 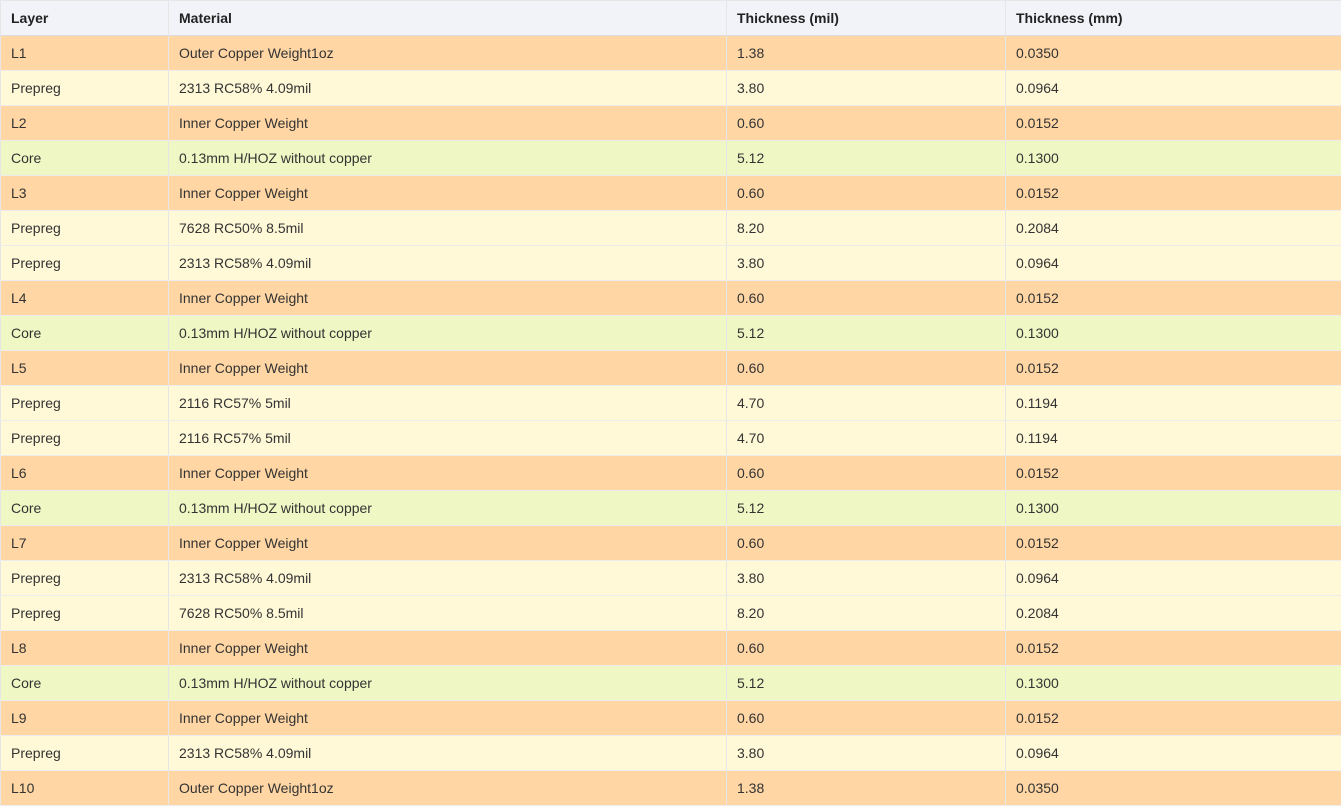 What do you see at coordinates (84, 788) in the screenshot?
I see `cell-layer: L10` at bounding box center [84, 788].